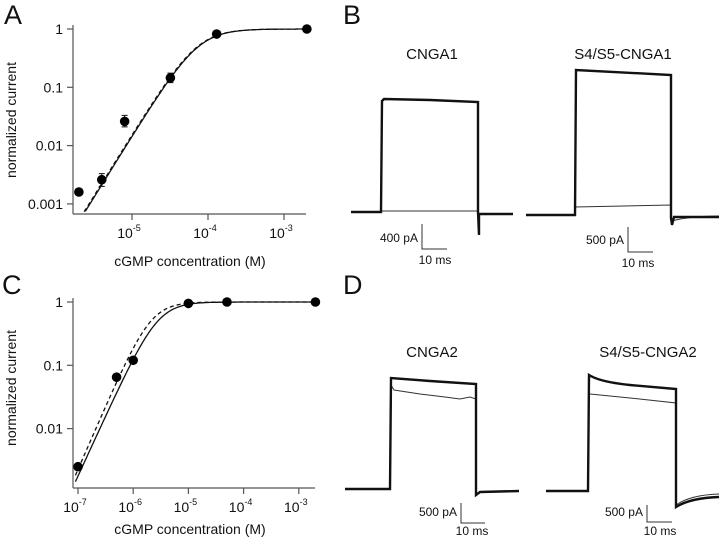 This screenshot has height=539, width=720. What do you see at coordinates (648, 352) in the screenshot?
I see `trace-title-s4s5-cnga2: S4/S5-CNGA2` at bounding box center [648, 352].